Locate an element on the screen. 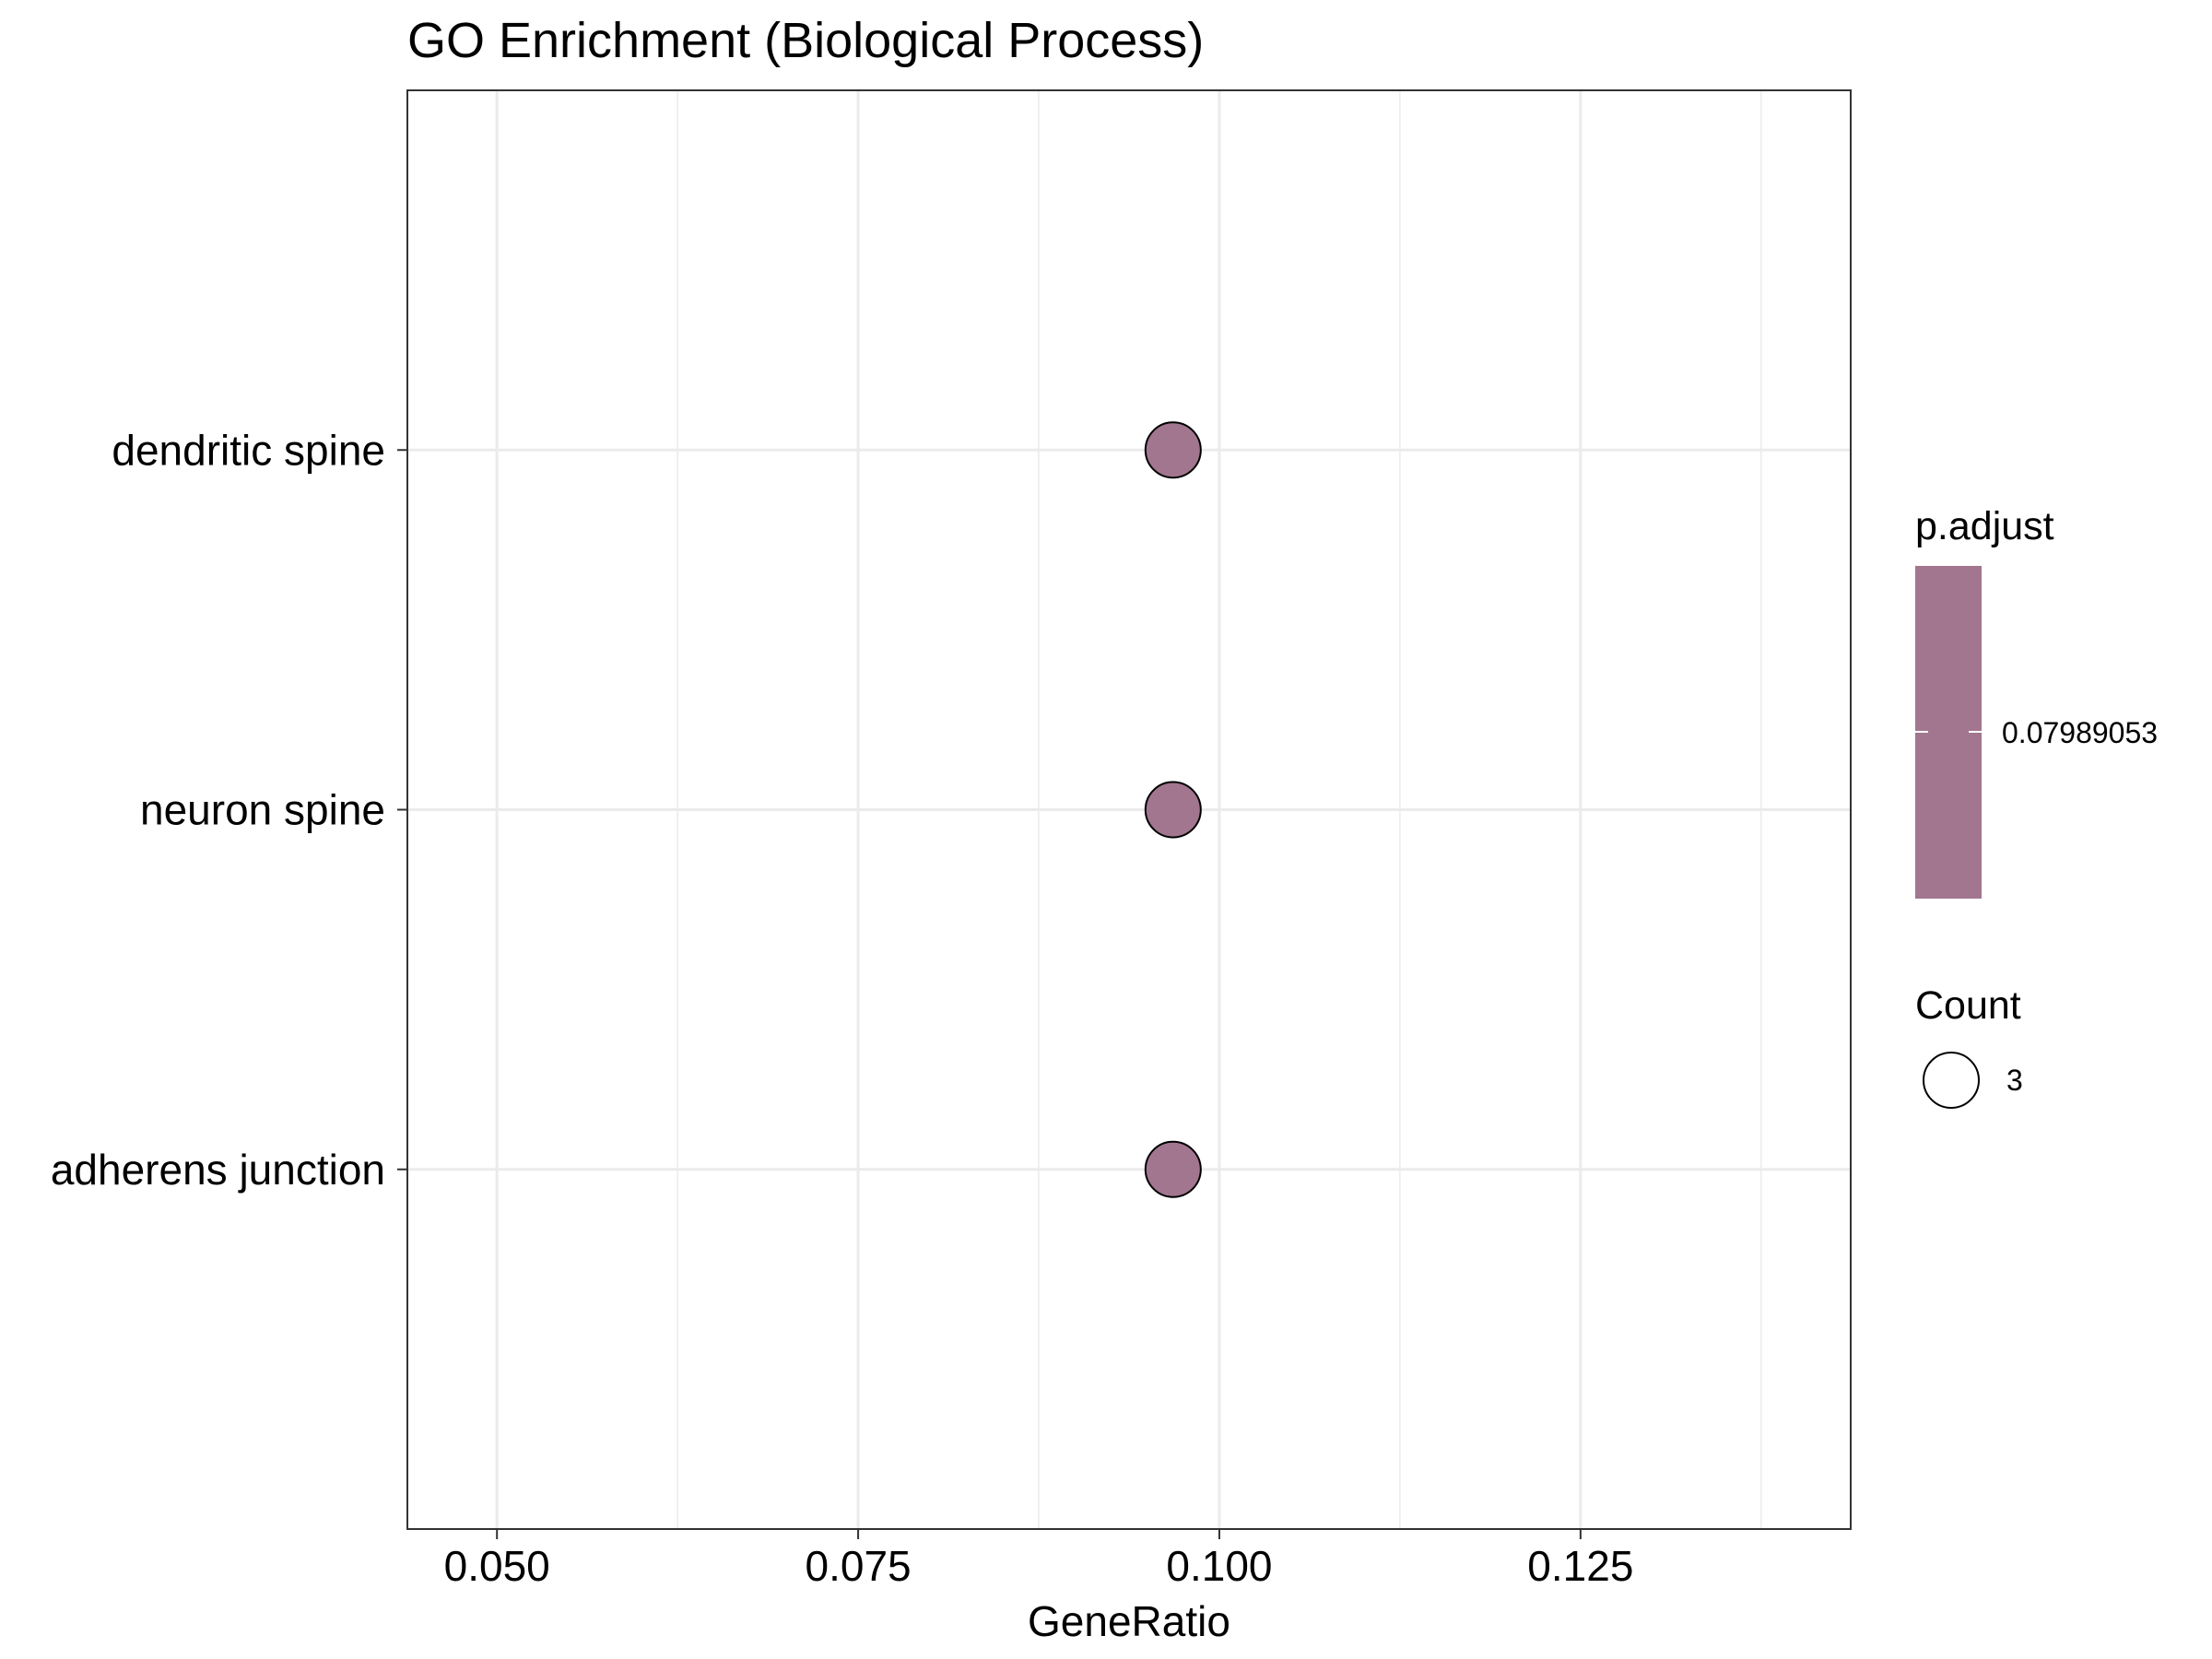 This screenshot has height=1659, width=2212. legend-color-title: p.adjust is located at coordinates (1984, 526).